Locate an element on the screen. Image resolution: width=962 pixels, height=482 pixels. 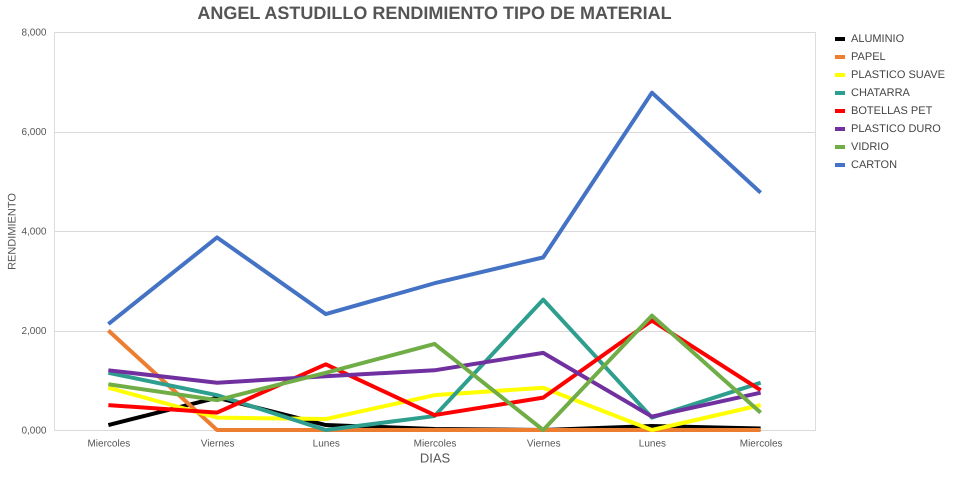
y-tick-label: 0,000 is located at coordinates (34, 431).